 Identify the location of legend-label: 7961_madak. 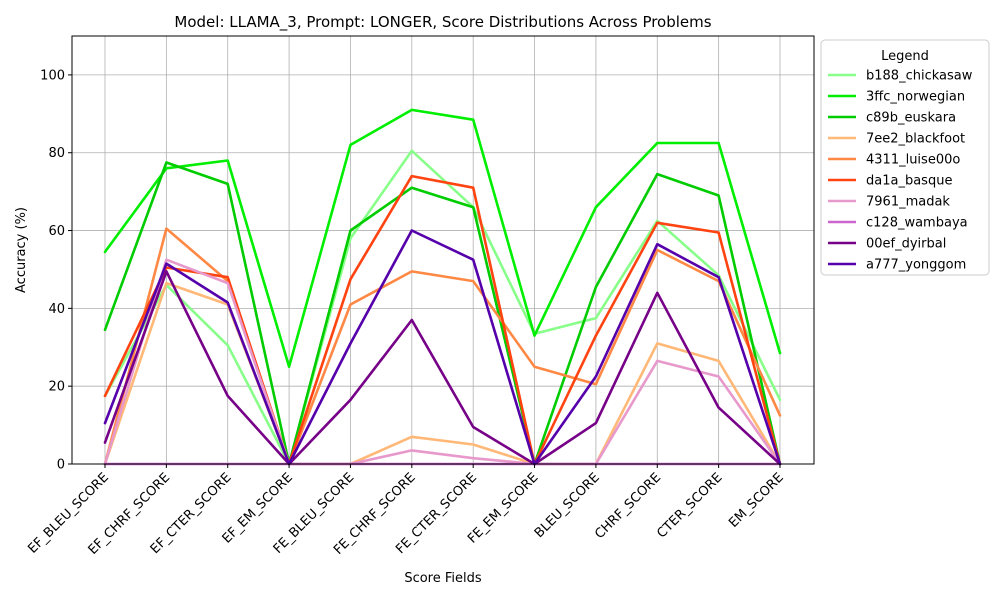
(908, 202).